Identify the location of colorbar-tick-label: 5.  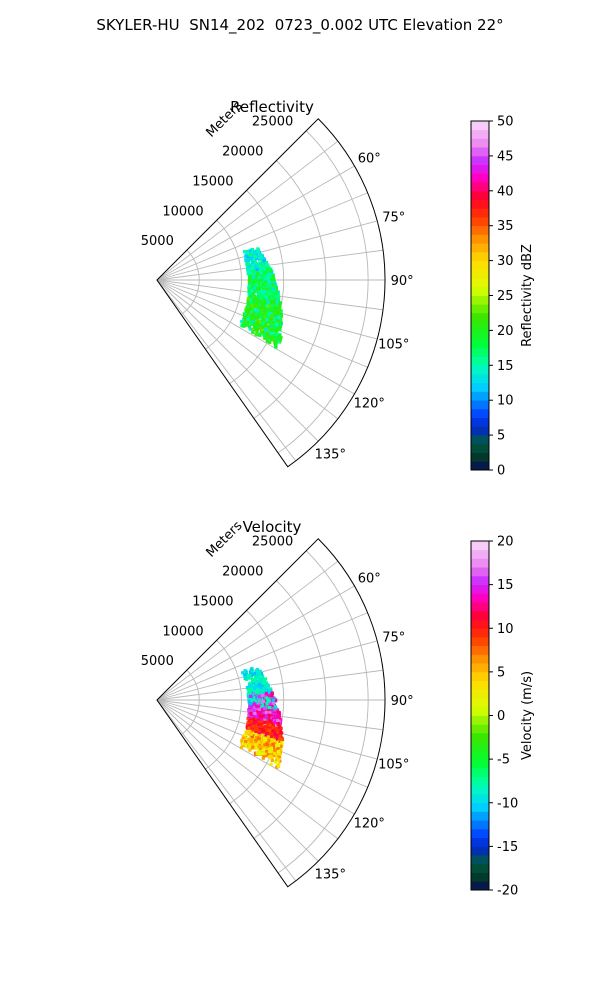
(501, 672).